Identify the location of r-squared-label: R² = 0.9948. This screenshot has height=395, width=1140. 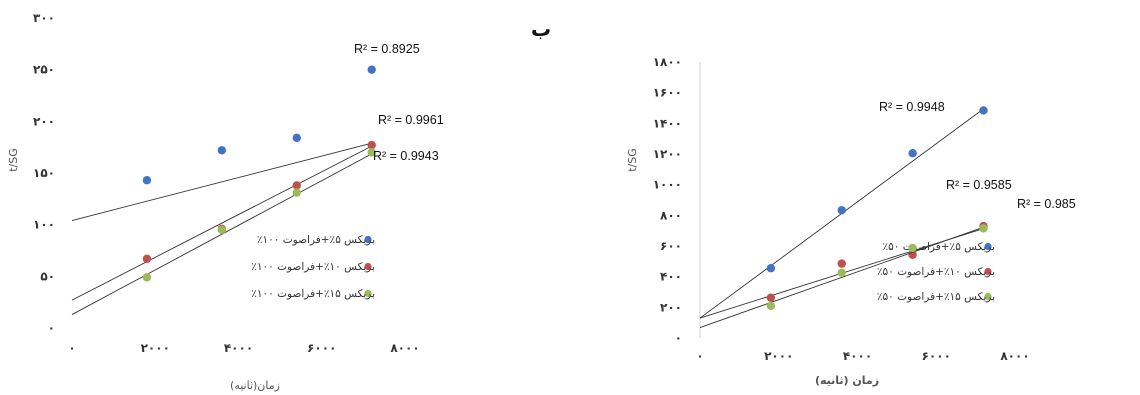
(912, 107).